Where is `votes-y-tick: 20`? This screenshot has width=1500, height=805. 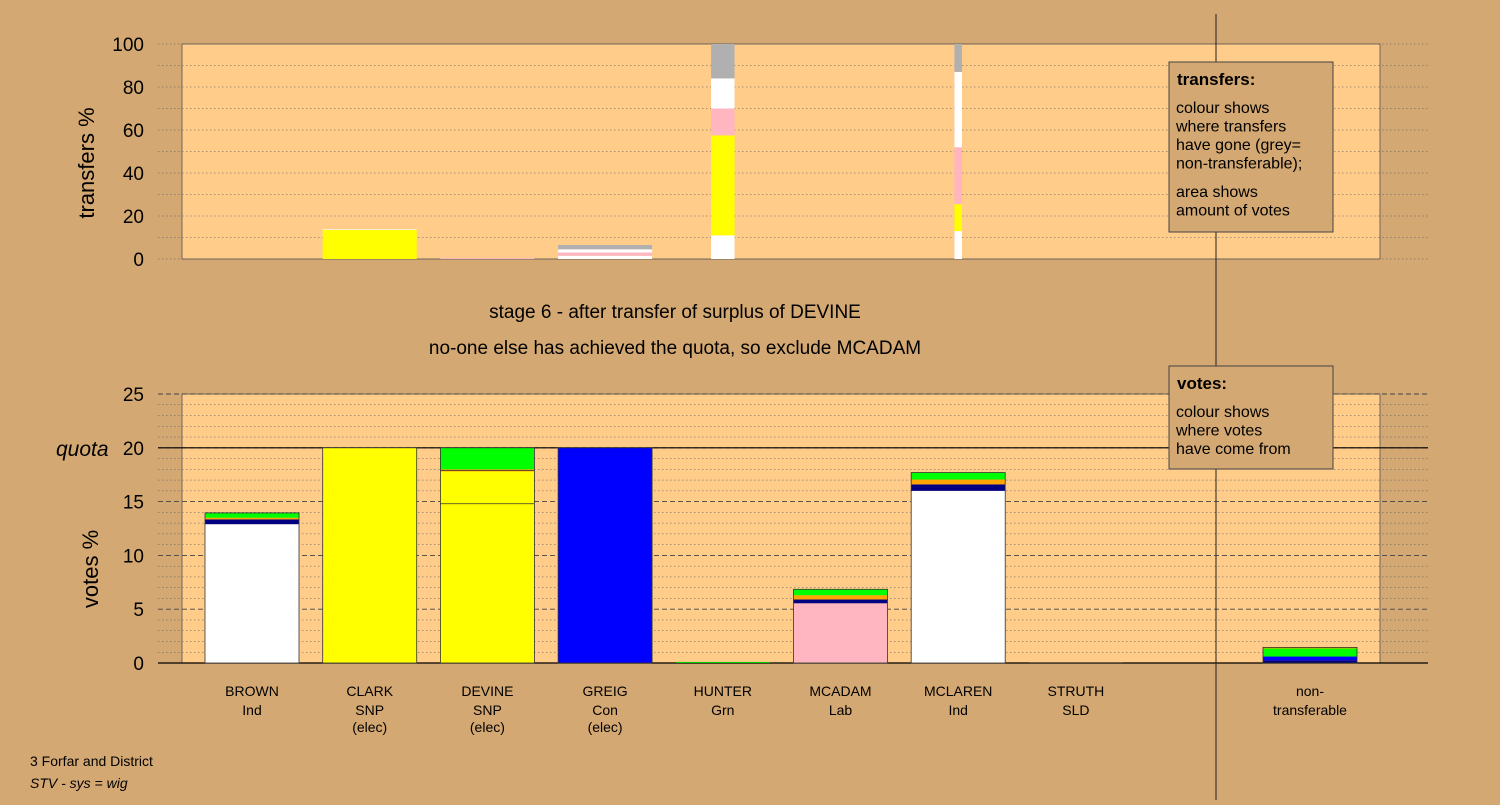
votes-y-tick: 20 is located at coordinates (133, 449).